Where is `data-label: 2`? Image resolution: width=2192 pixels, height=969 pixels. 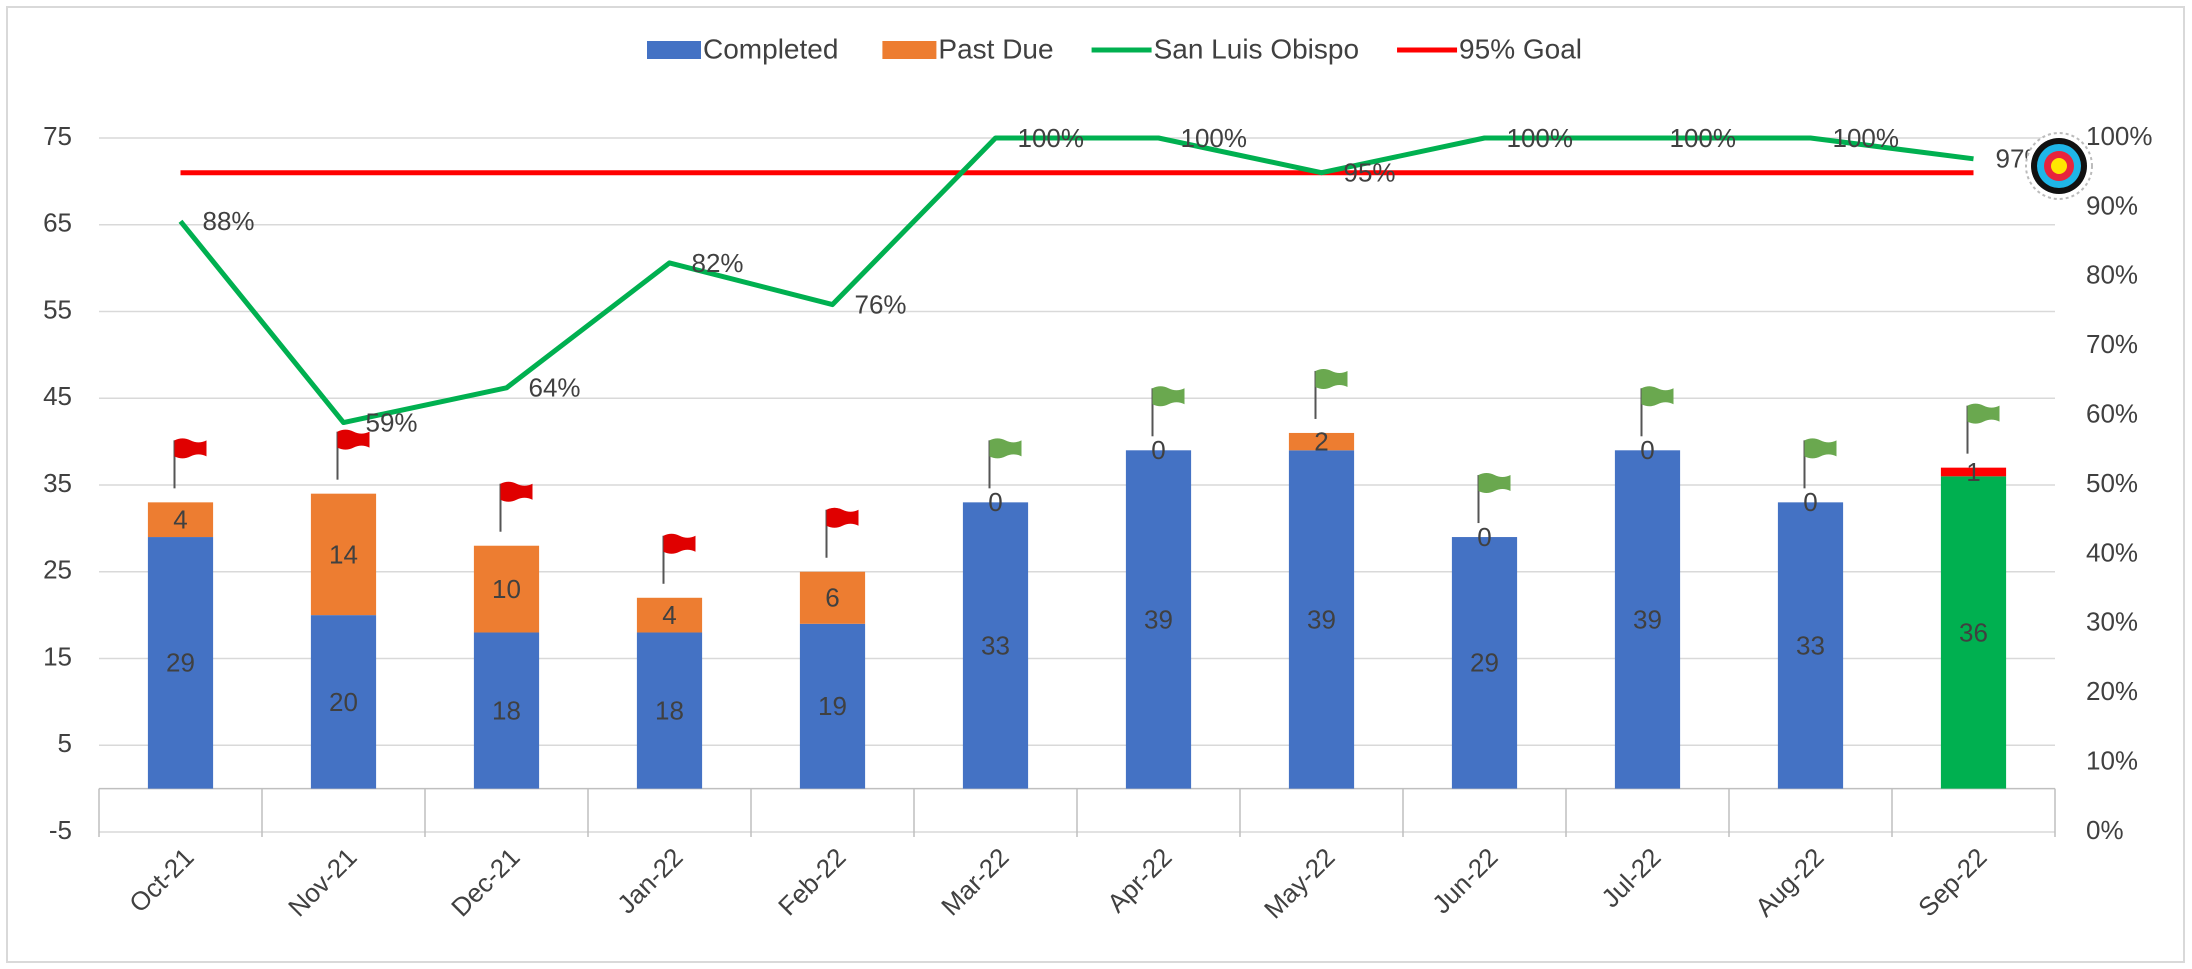
data-label: 2 is located at coordinates (1321, 442).